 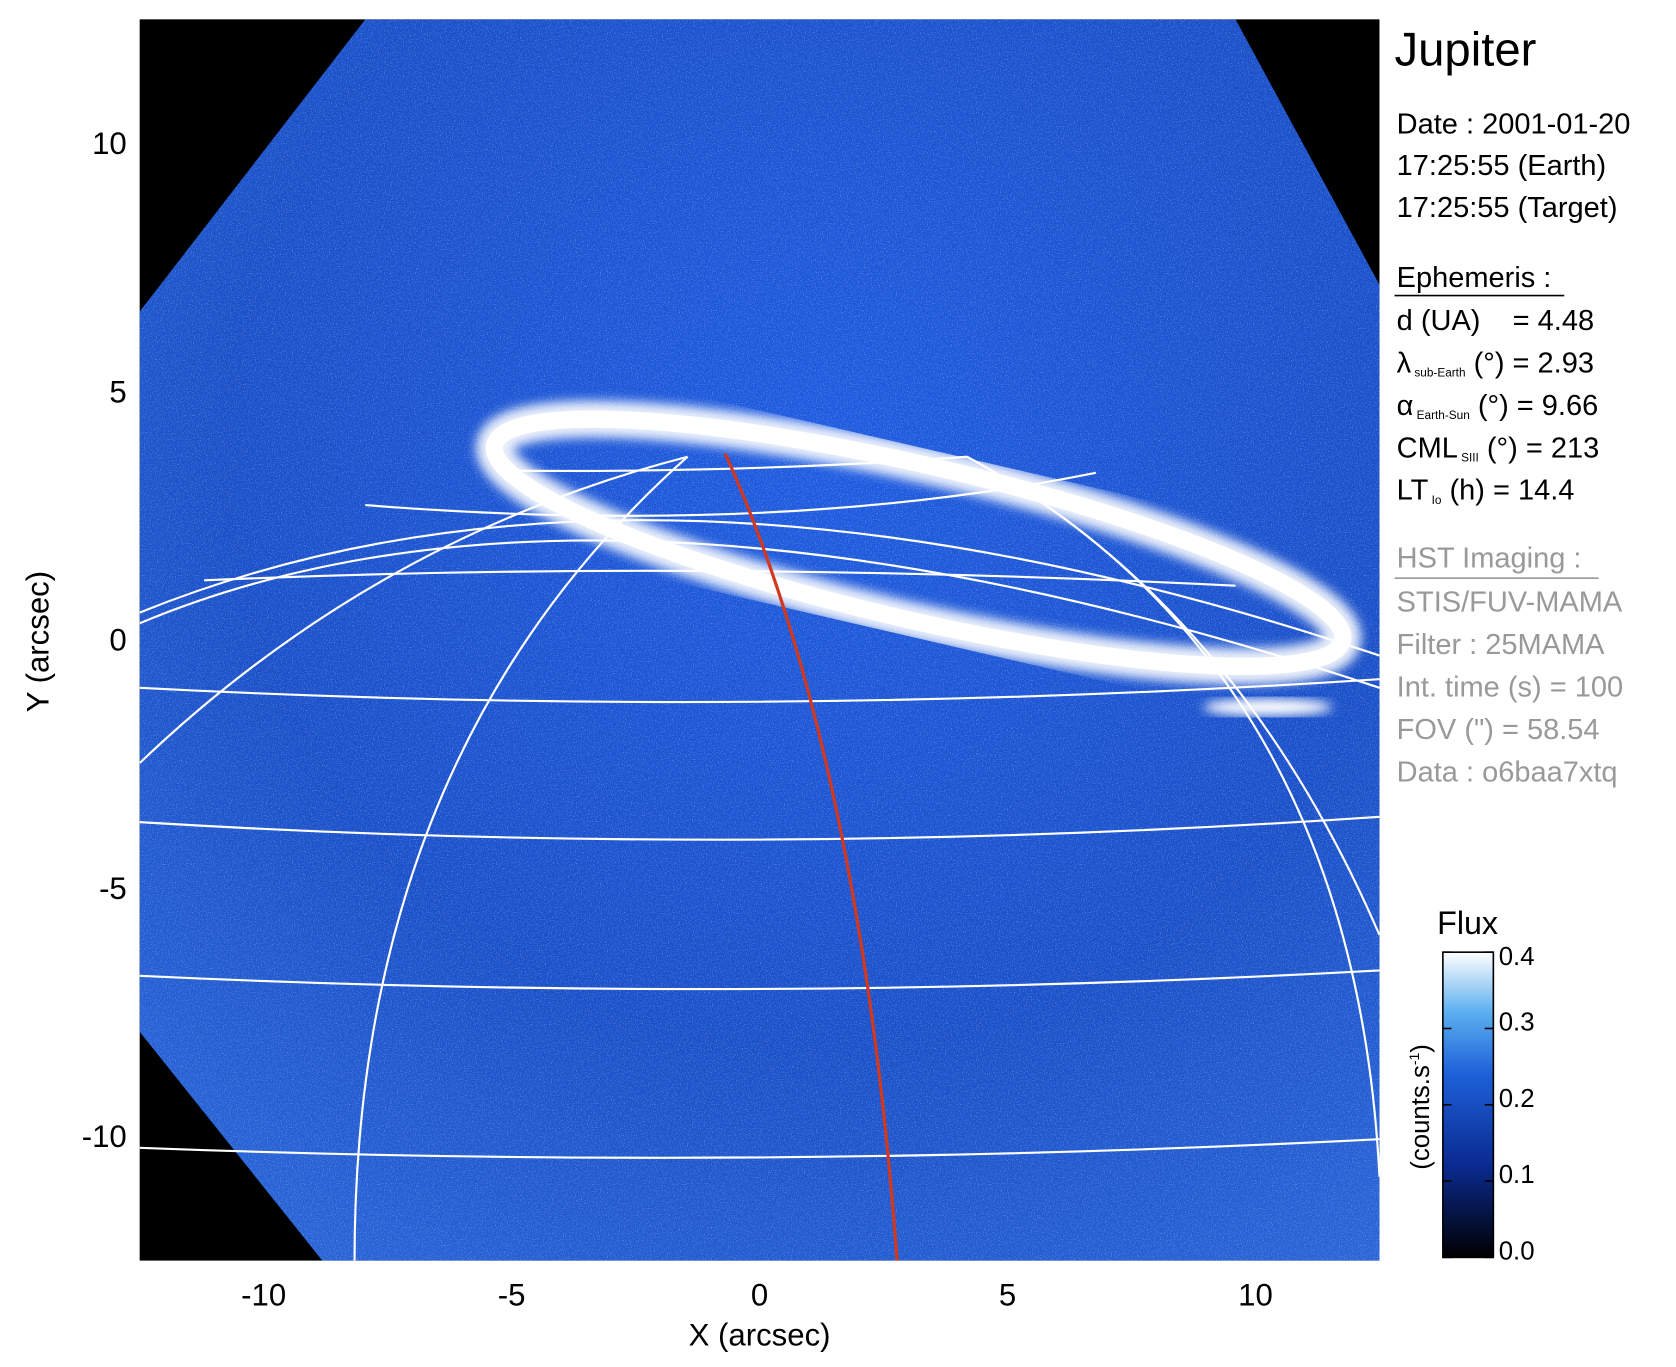 What do you see at coordinates (1507, 491) in the screenshot?
I see `ephemeris-value: (h) = 14.4` at bounding box center [1507, 491].